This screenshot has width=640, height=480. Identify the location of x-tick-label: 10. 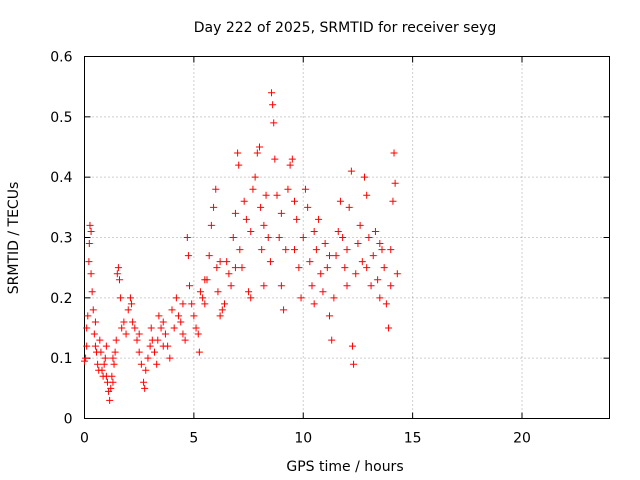
(303, 439).